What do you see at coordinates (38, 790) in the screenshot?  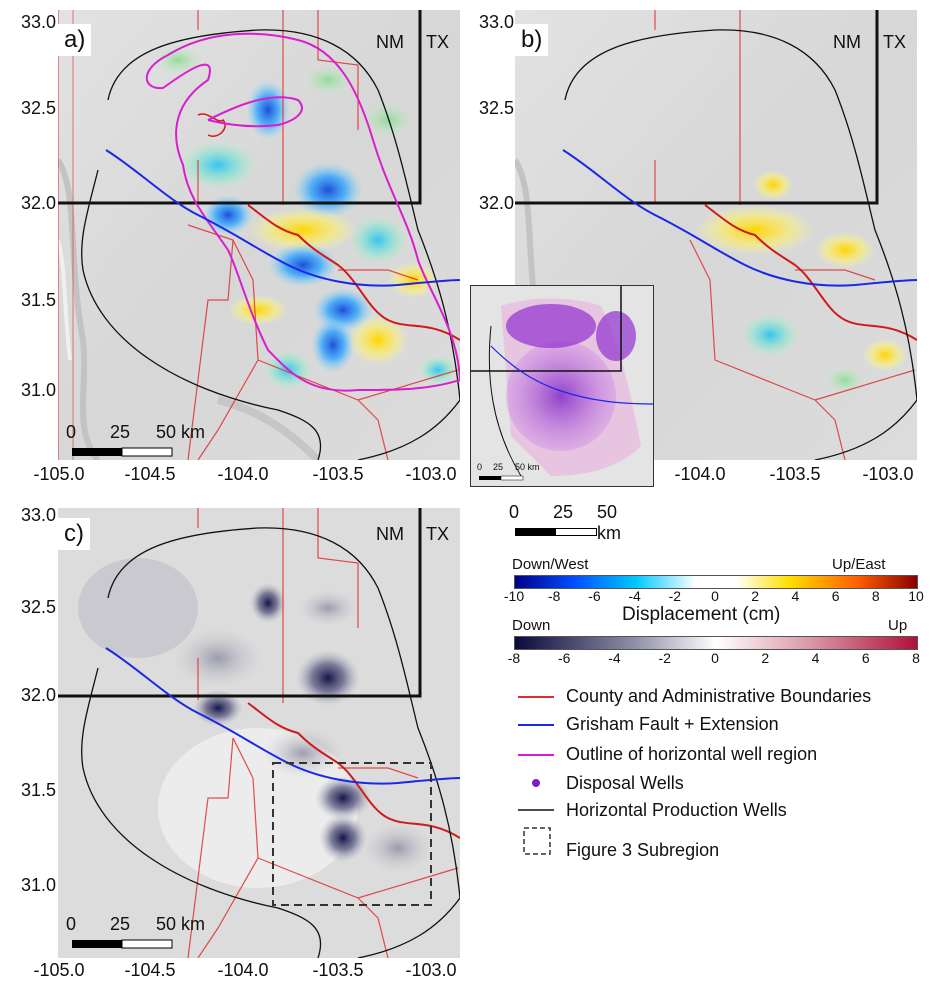 I see `panel-c-ytick-3: 31.5` at bounding box center [38, 790].